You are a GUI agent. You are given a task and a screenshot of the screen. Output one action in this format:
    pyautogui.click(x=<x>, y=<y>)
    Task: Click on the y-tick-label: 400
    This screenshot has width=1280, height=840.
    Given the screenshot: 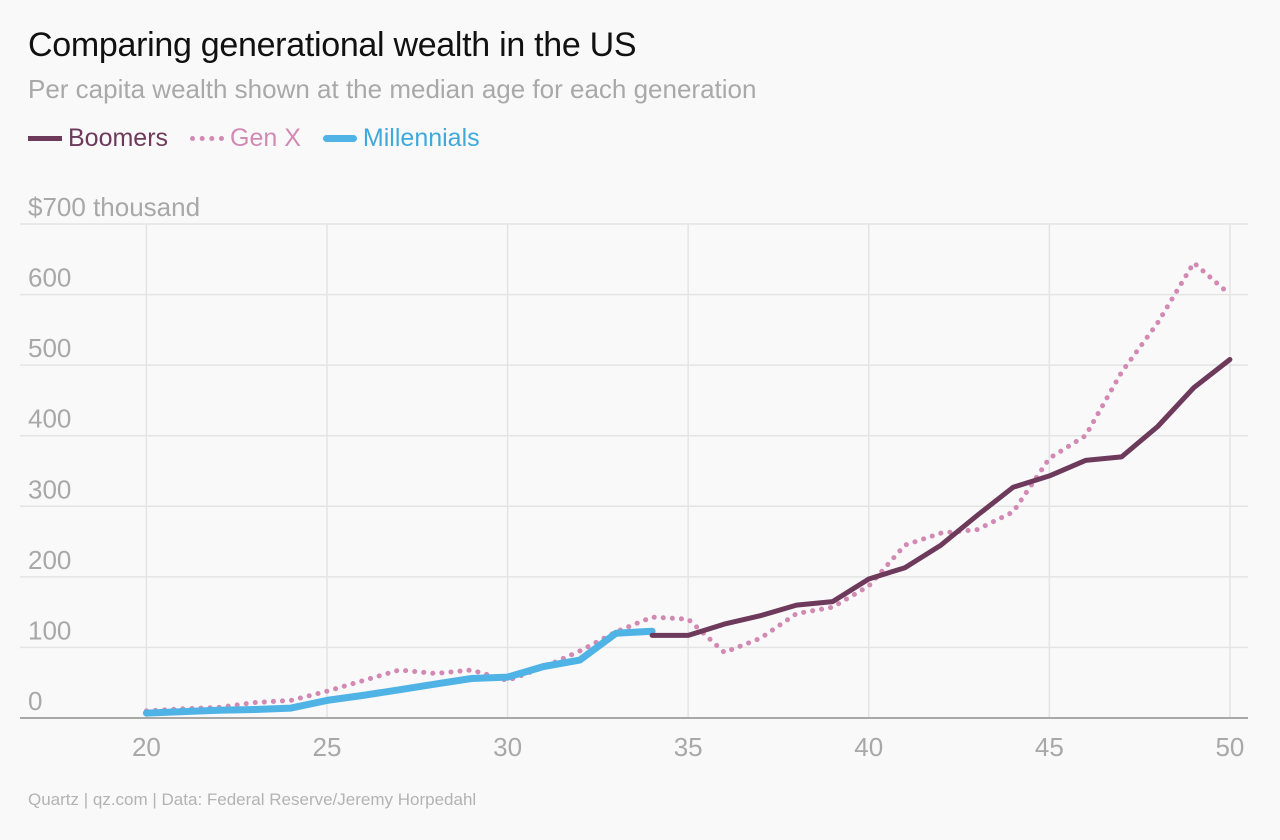 What is the action you would take?
    pyautogui.click(x=49, y=419)
    